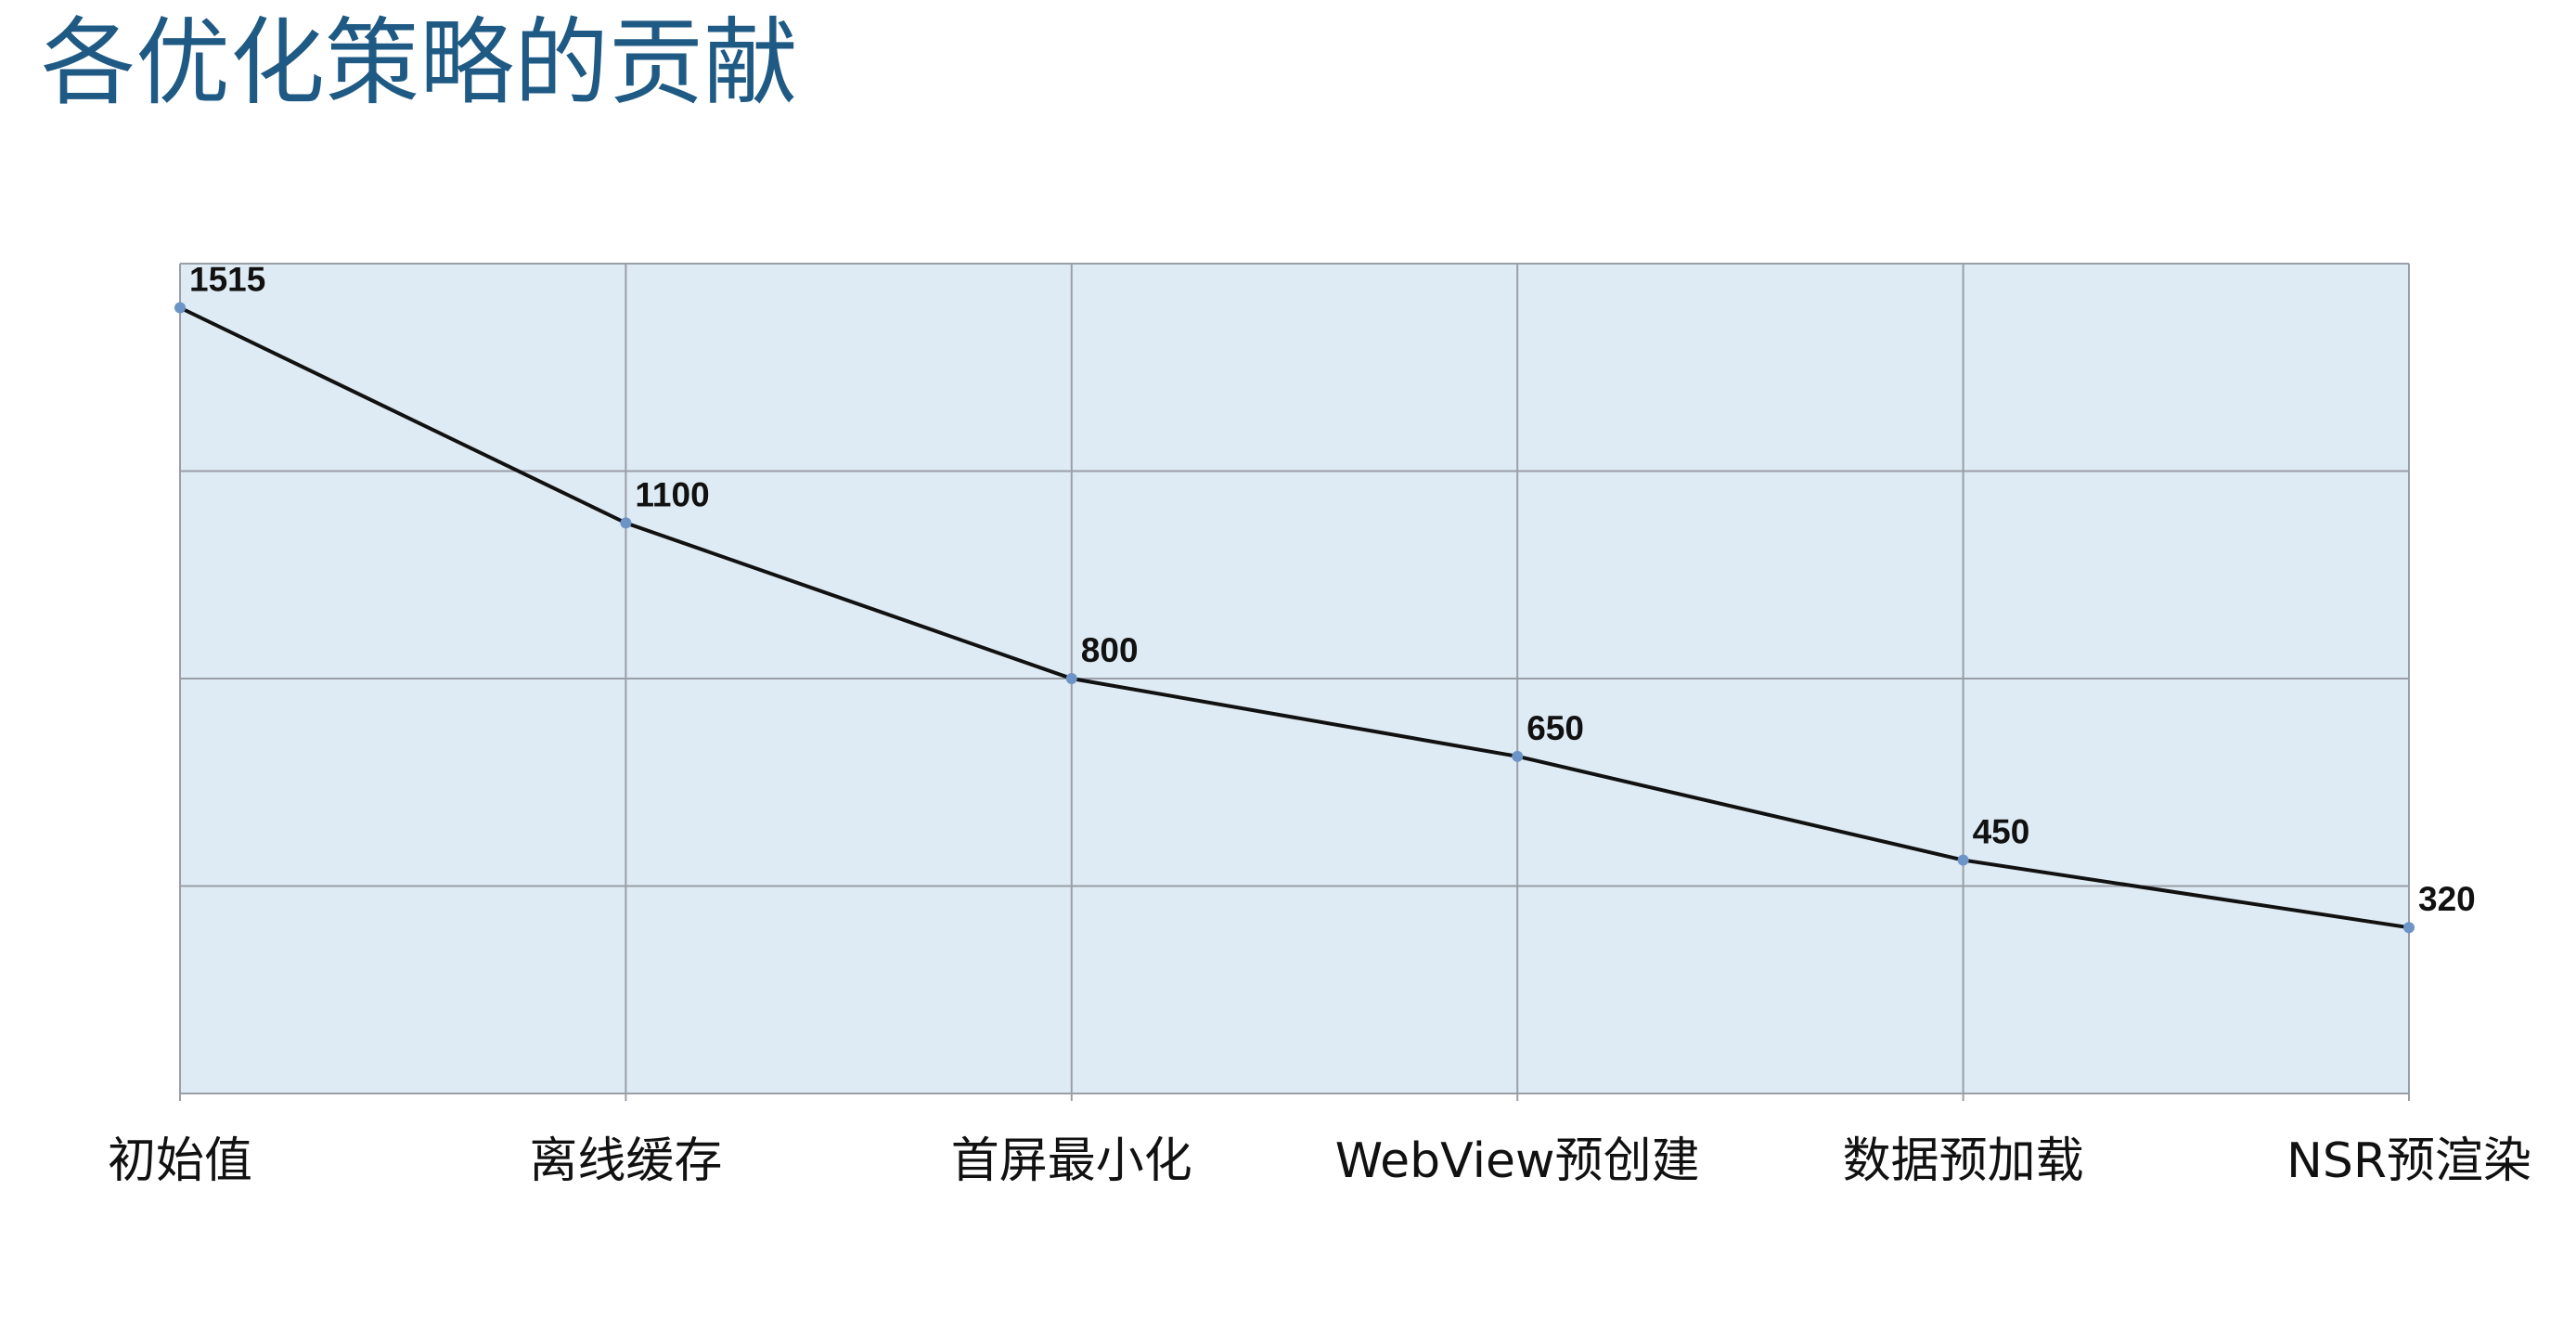 This screenshot has width=2576, height=1320. What do you see at coordinates (2002, 832) in the screenshot?
I see `data-label: 450` at bounding box center [2002, 832].